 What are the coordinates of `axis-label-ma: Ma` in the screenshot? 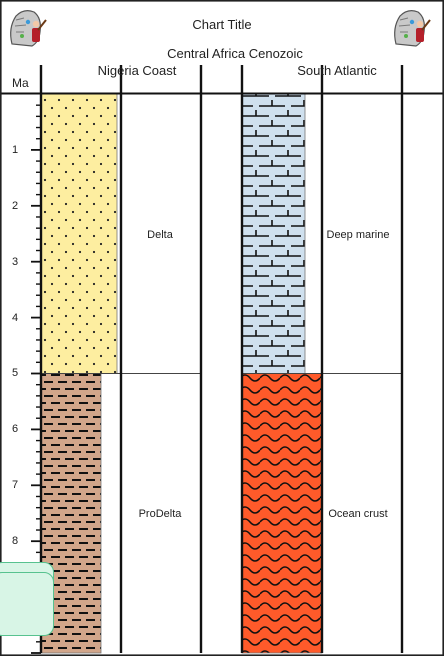 It's located at (20, 83).